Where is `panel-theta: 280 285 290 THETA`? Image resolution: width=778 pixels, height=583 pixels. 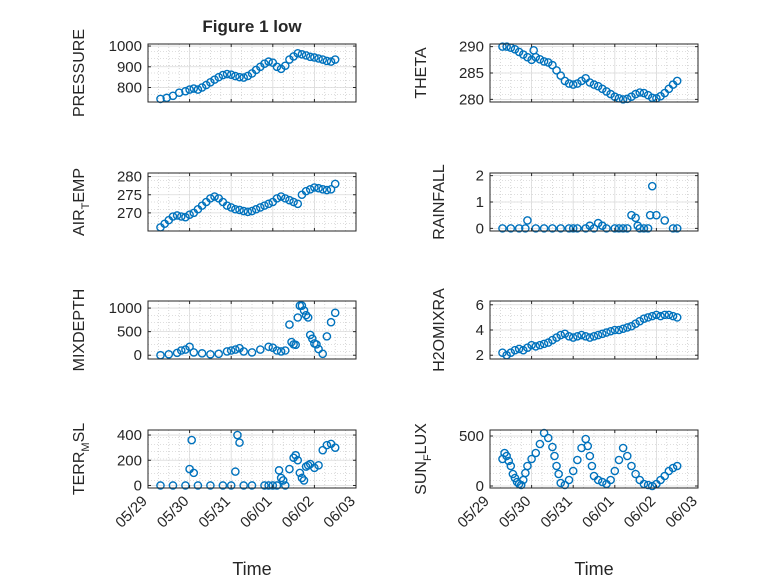
panel-theta: 280 285 290 THETA is located at coordinates (556, 73).